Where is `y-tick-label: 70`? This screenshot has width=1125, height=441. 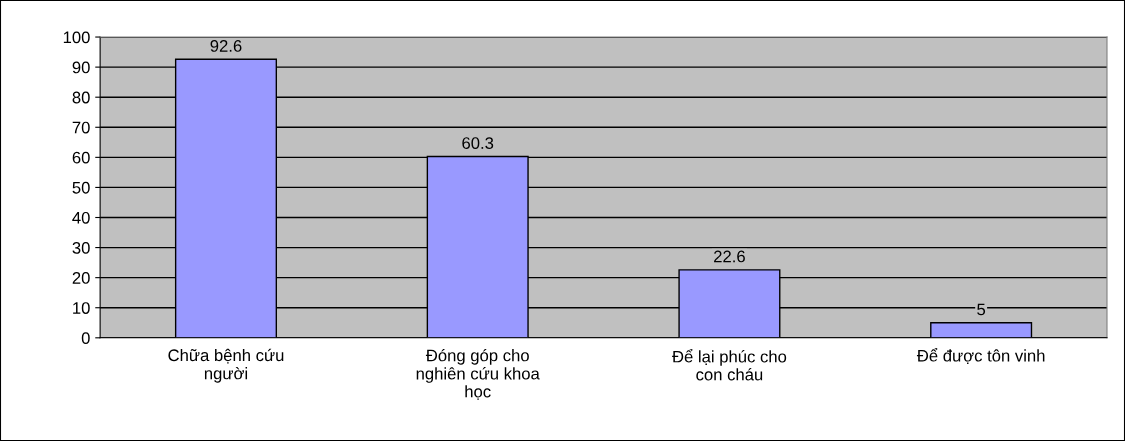 y-tick-label: 70 is located at coordinates (81, 127).